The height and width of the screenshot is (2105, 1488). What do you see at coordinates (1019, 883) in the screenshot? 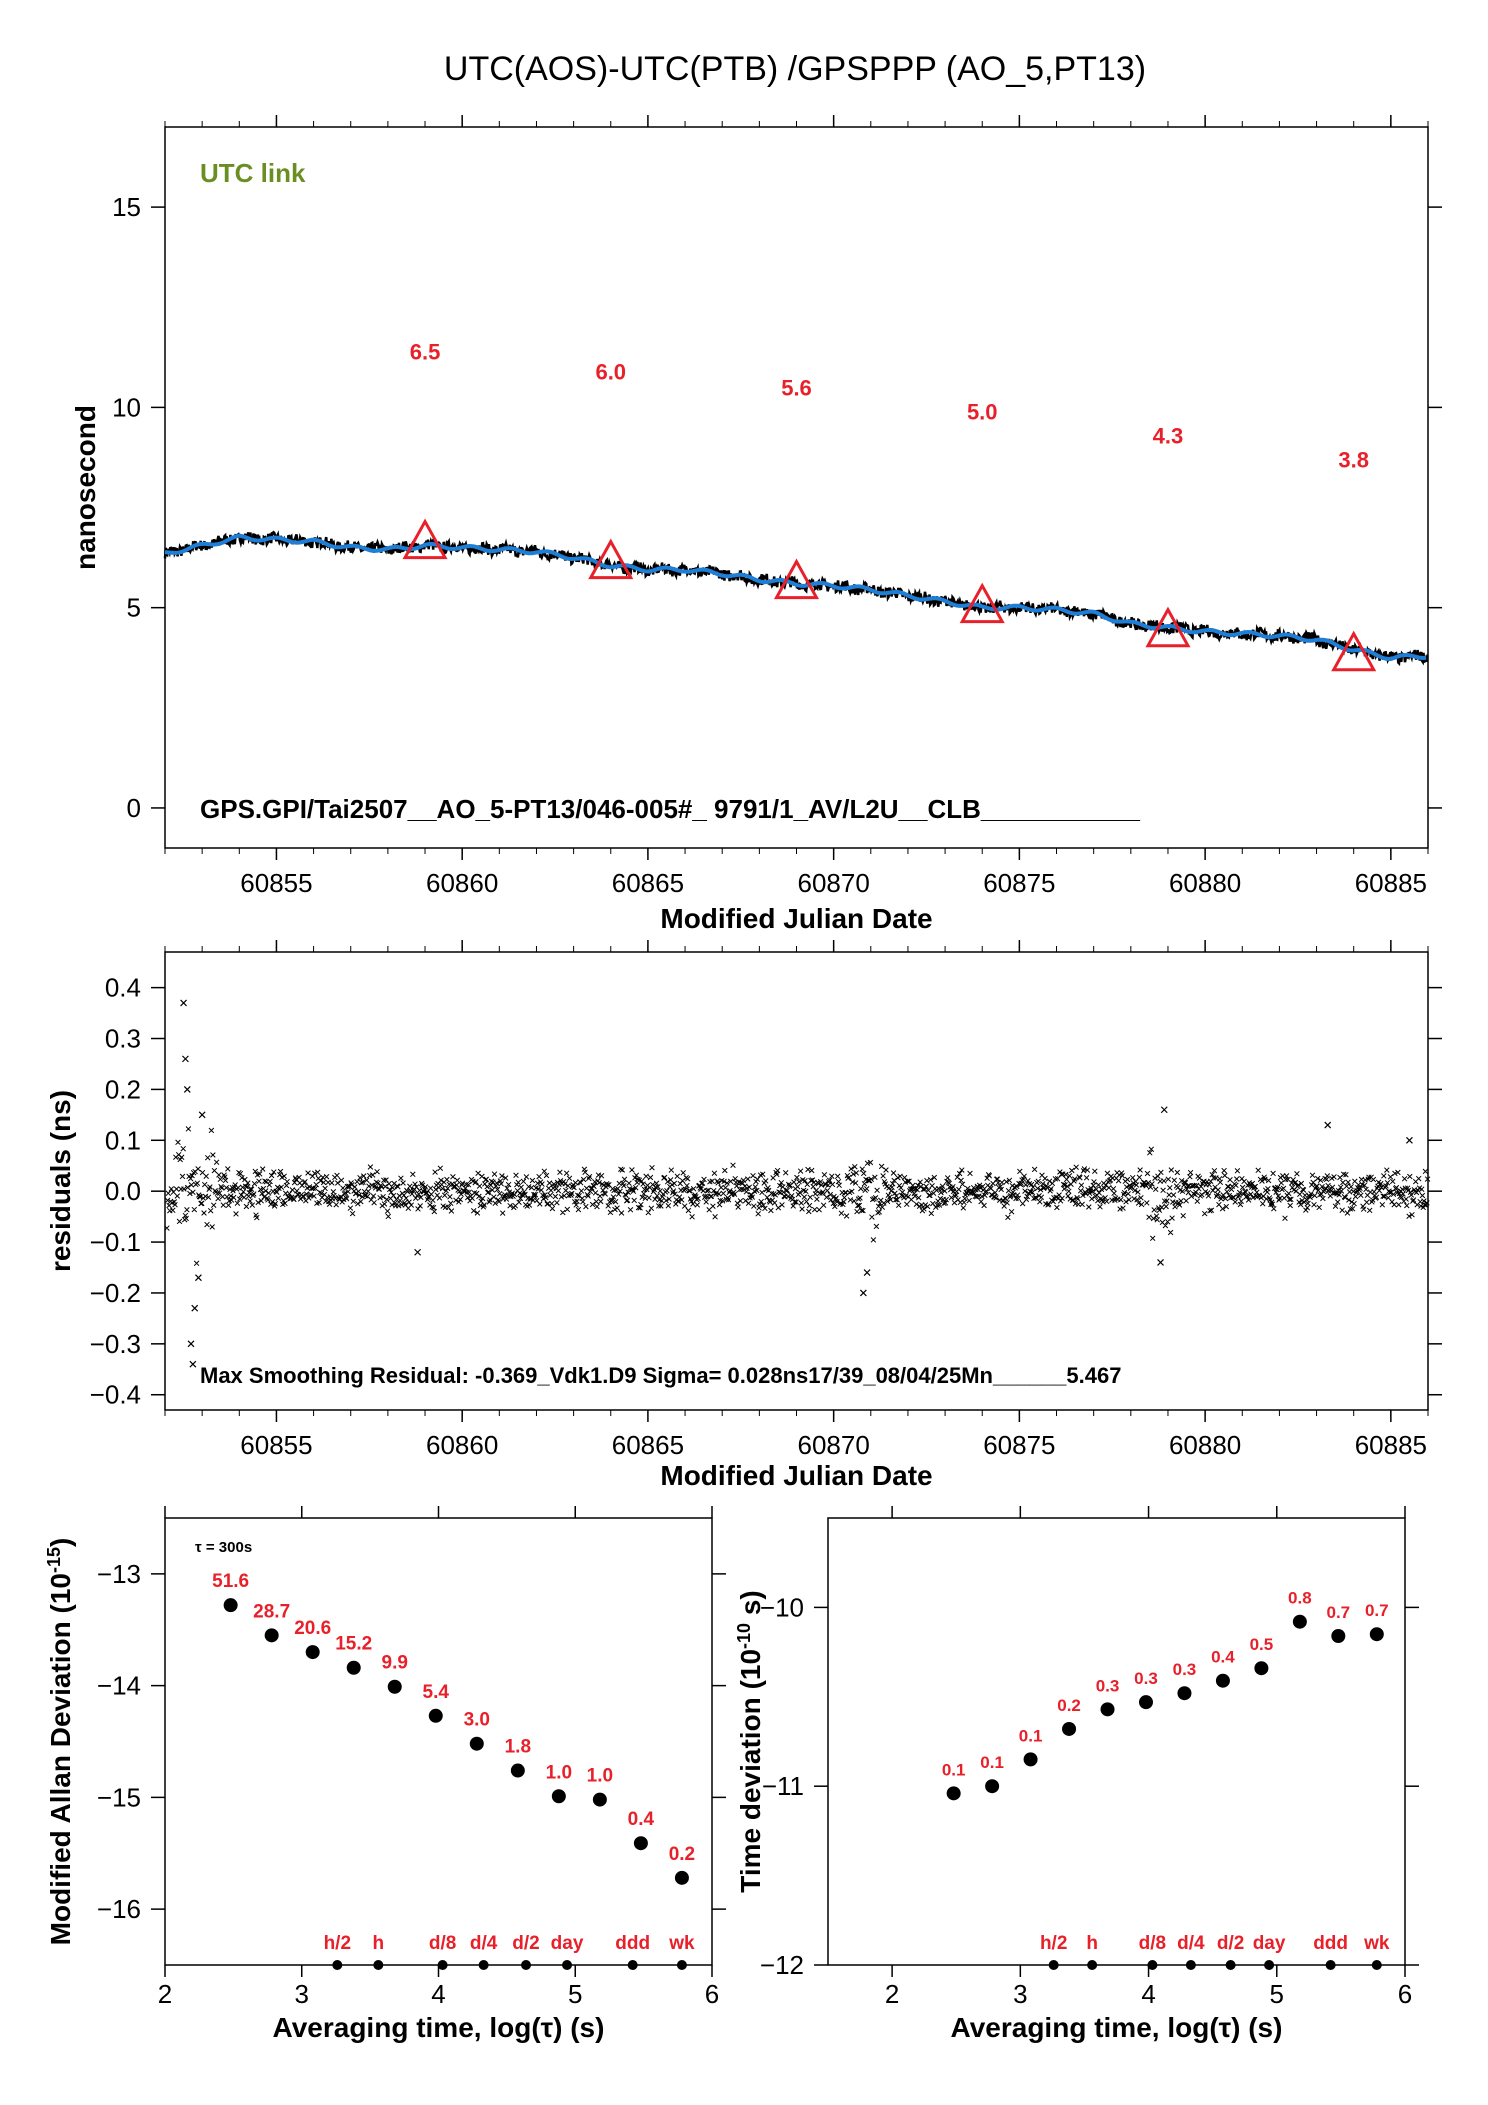
I see `x-tick-label: 60875` at bounding box center [1019, 883].